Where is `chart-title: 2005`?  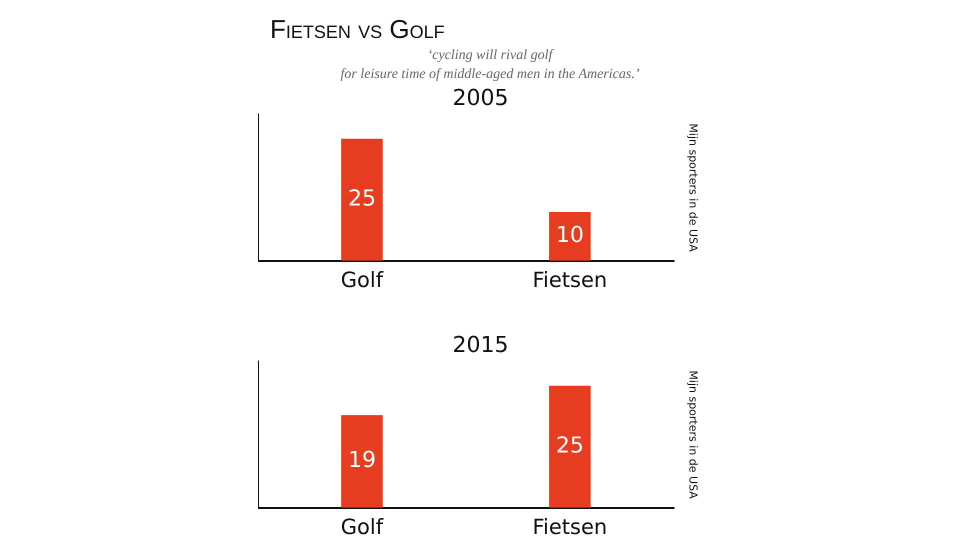
chart-title: 2005 is located at coordinates (480, 98).